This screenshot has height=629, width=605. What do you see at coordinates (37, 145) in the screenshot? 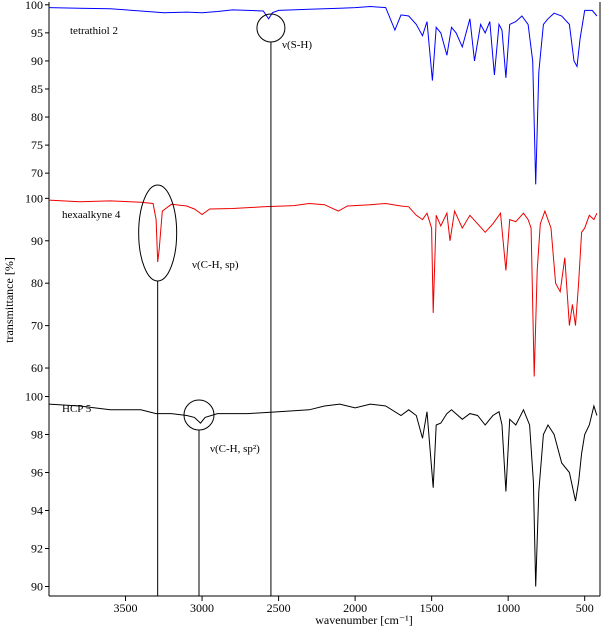
I see `y-tick-label: 75` at bounding box center [37, 145].